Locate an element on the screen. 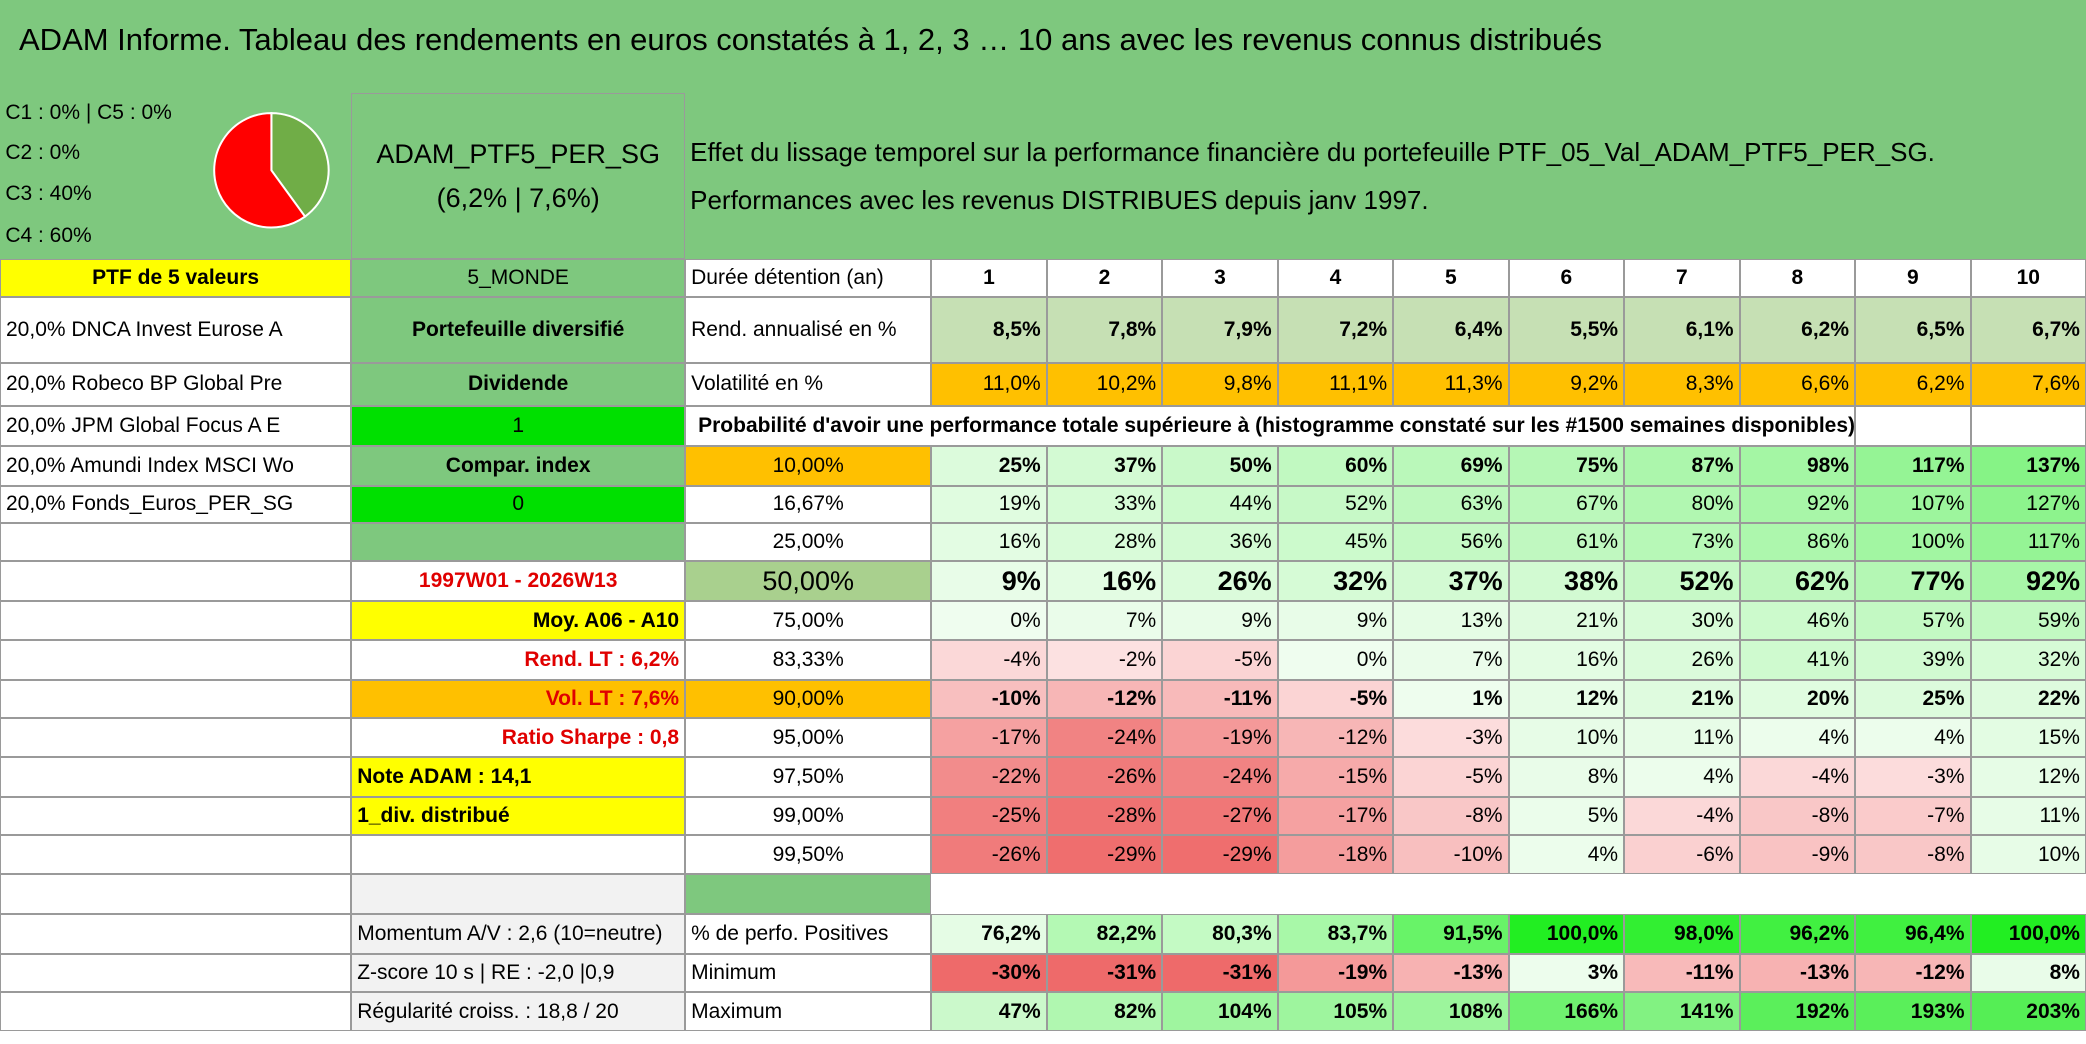  row-label: Volatilité en % is located at coordinates (808, 384).